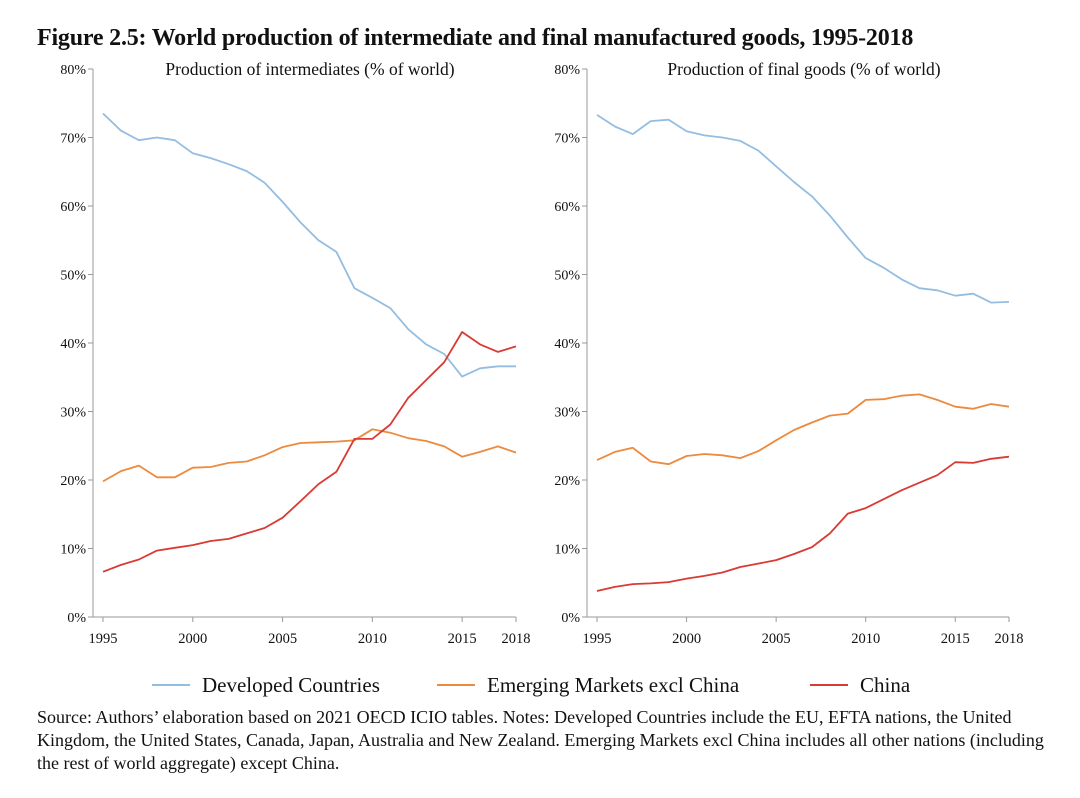 Image resolution: width=1080 pixels, height=798 pixels. Describe the element at coordinates (171, 685) in the screenshot. I see `legend-swatch-developed` at that location.